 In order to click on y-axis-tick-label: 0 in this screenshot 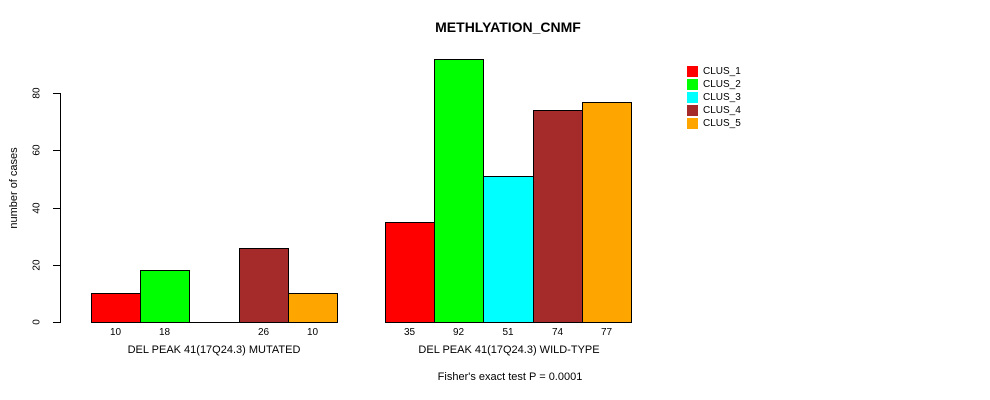, I will do `click(37, 322)`.